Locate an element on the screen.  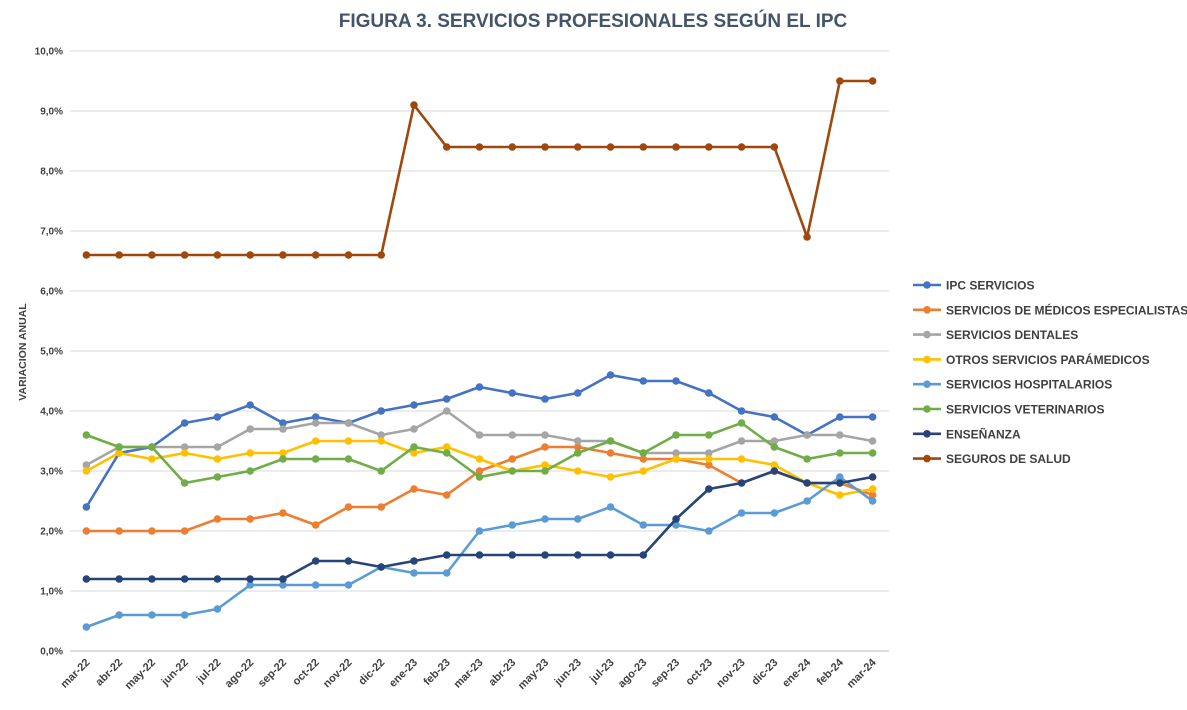
y-tick-label: 8,0% is located at coordinates (51, 172).